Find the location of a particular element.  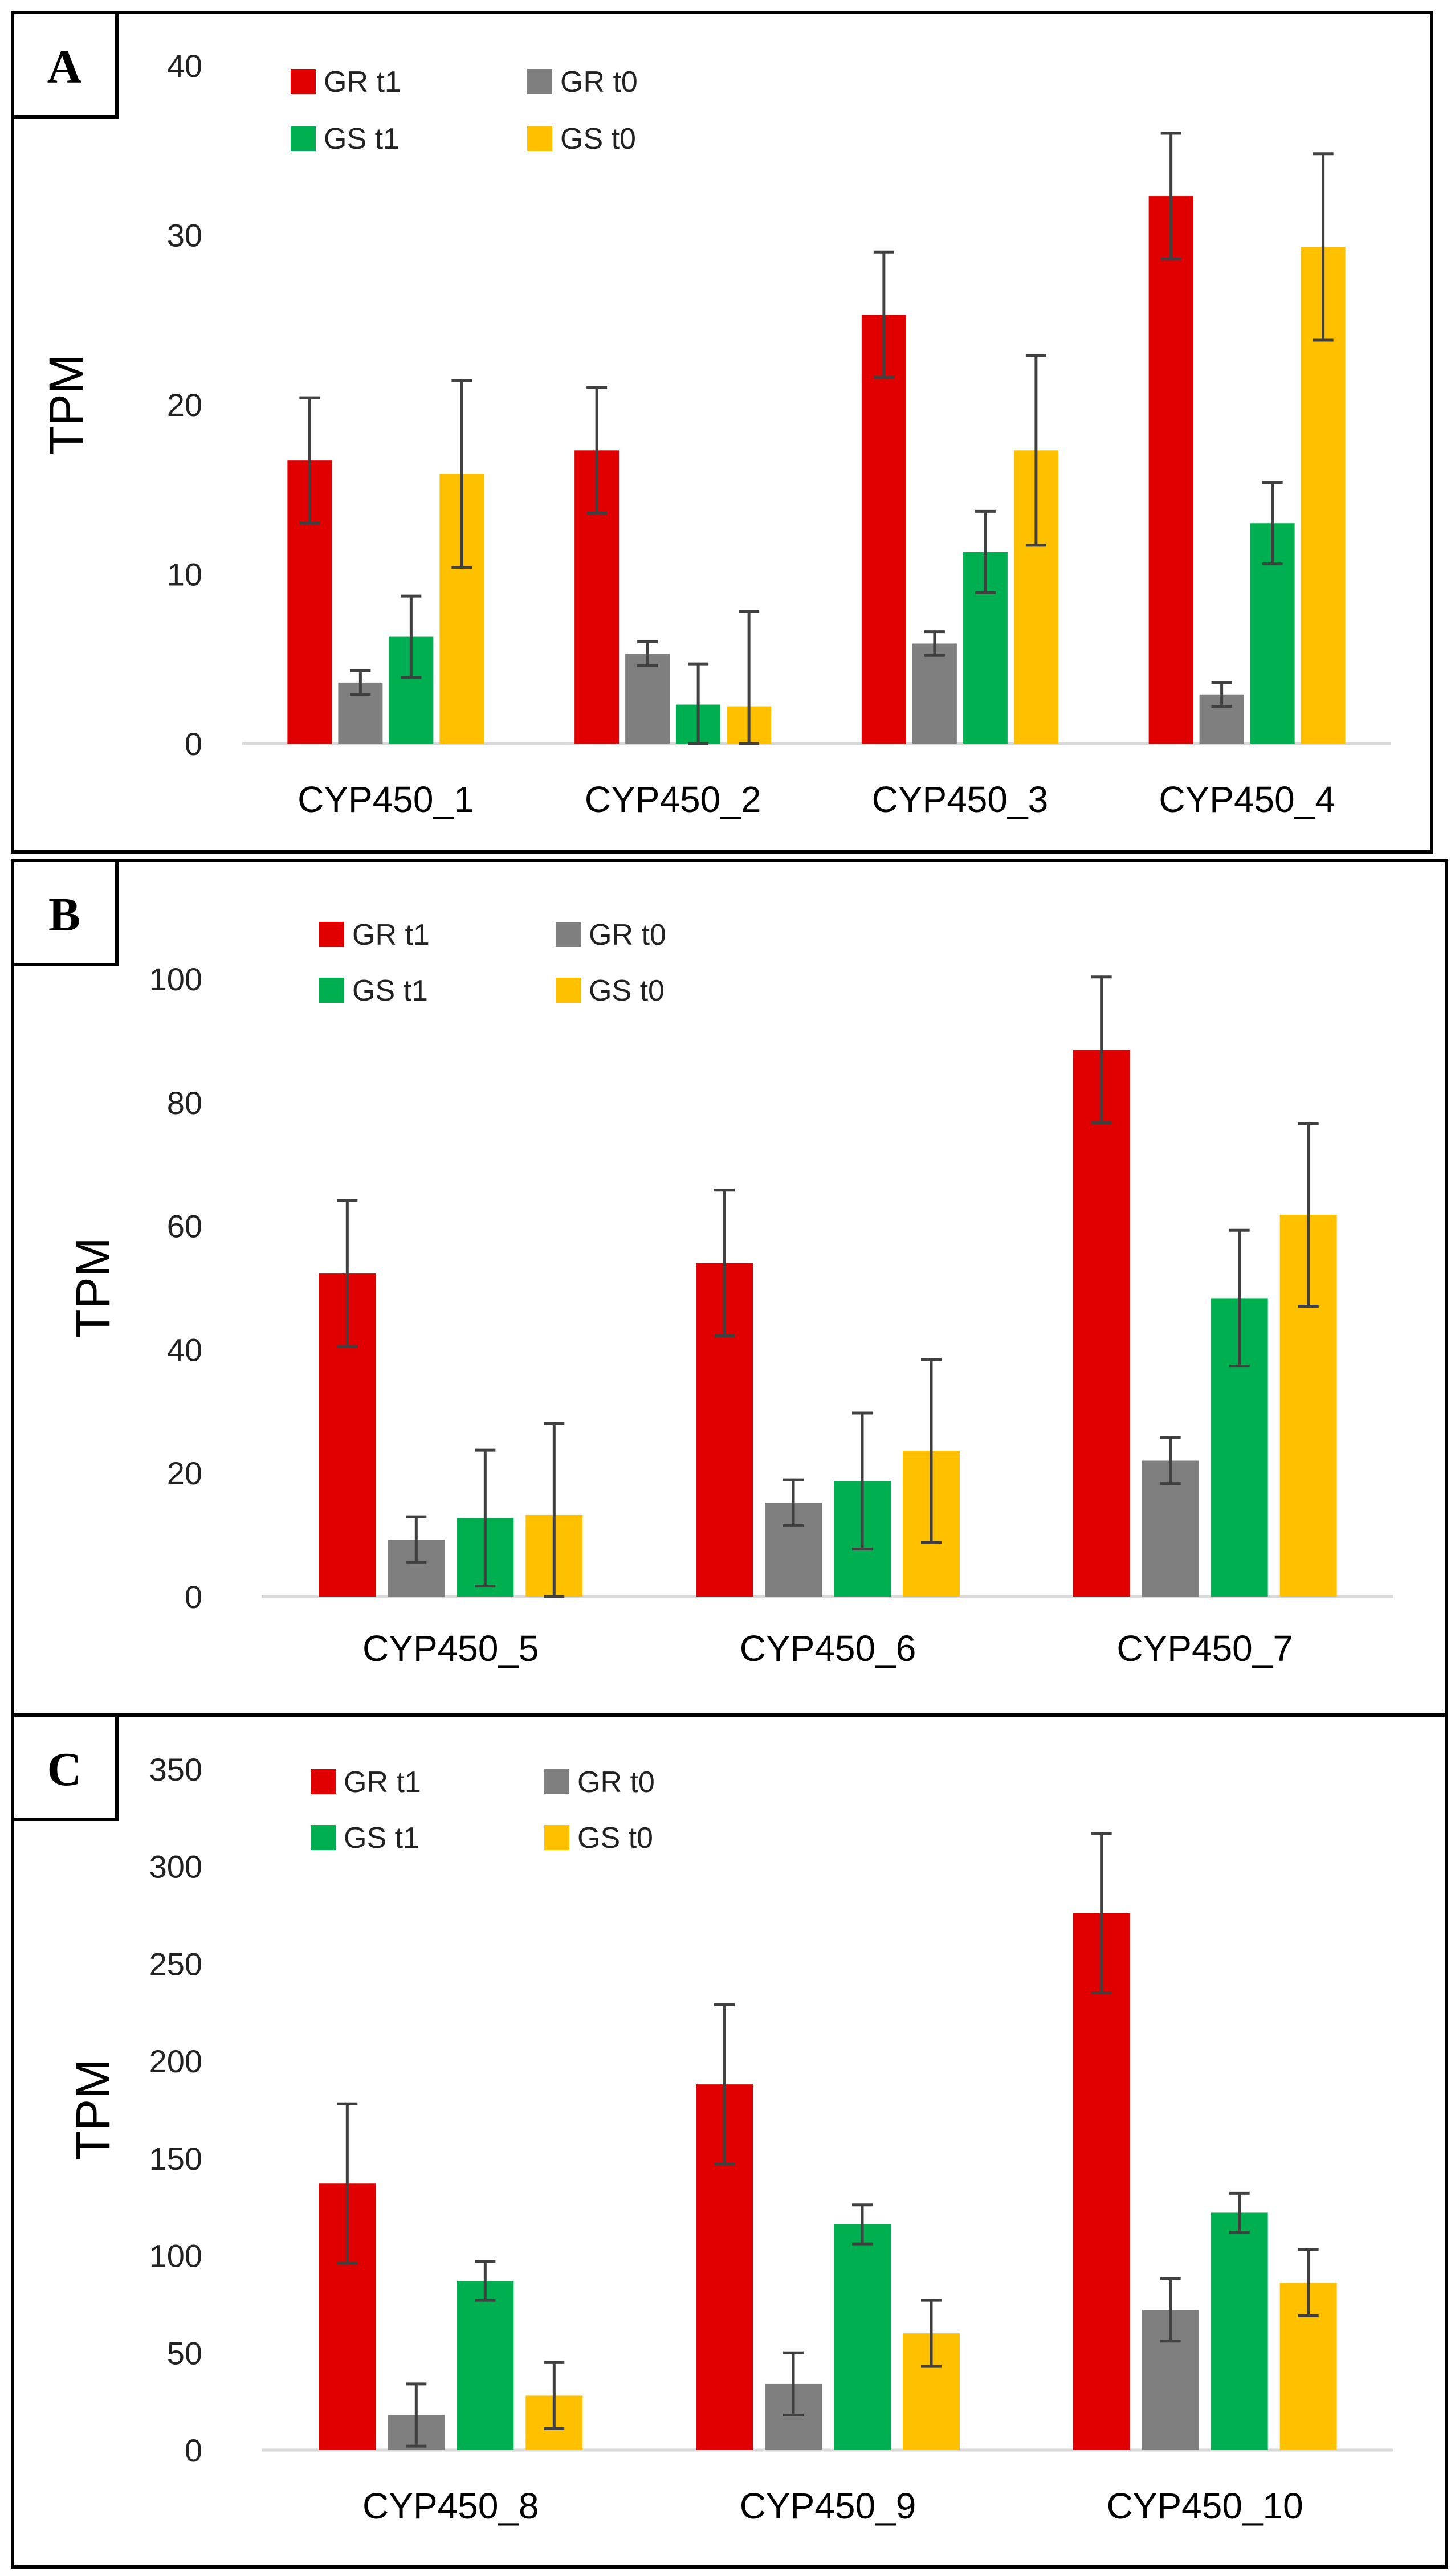

x-category-label: CYP450_3 is located at coordinates (960, 800).